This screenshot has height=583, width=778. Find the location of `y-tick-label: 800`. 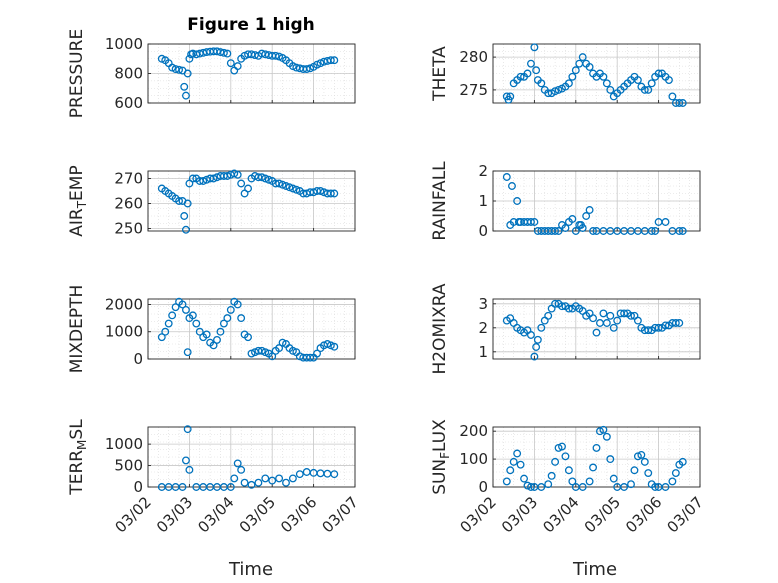

y-tick-label: 800 is located at coordinates (128, 74).